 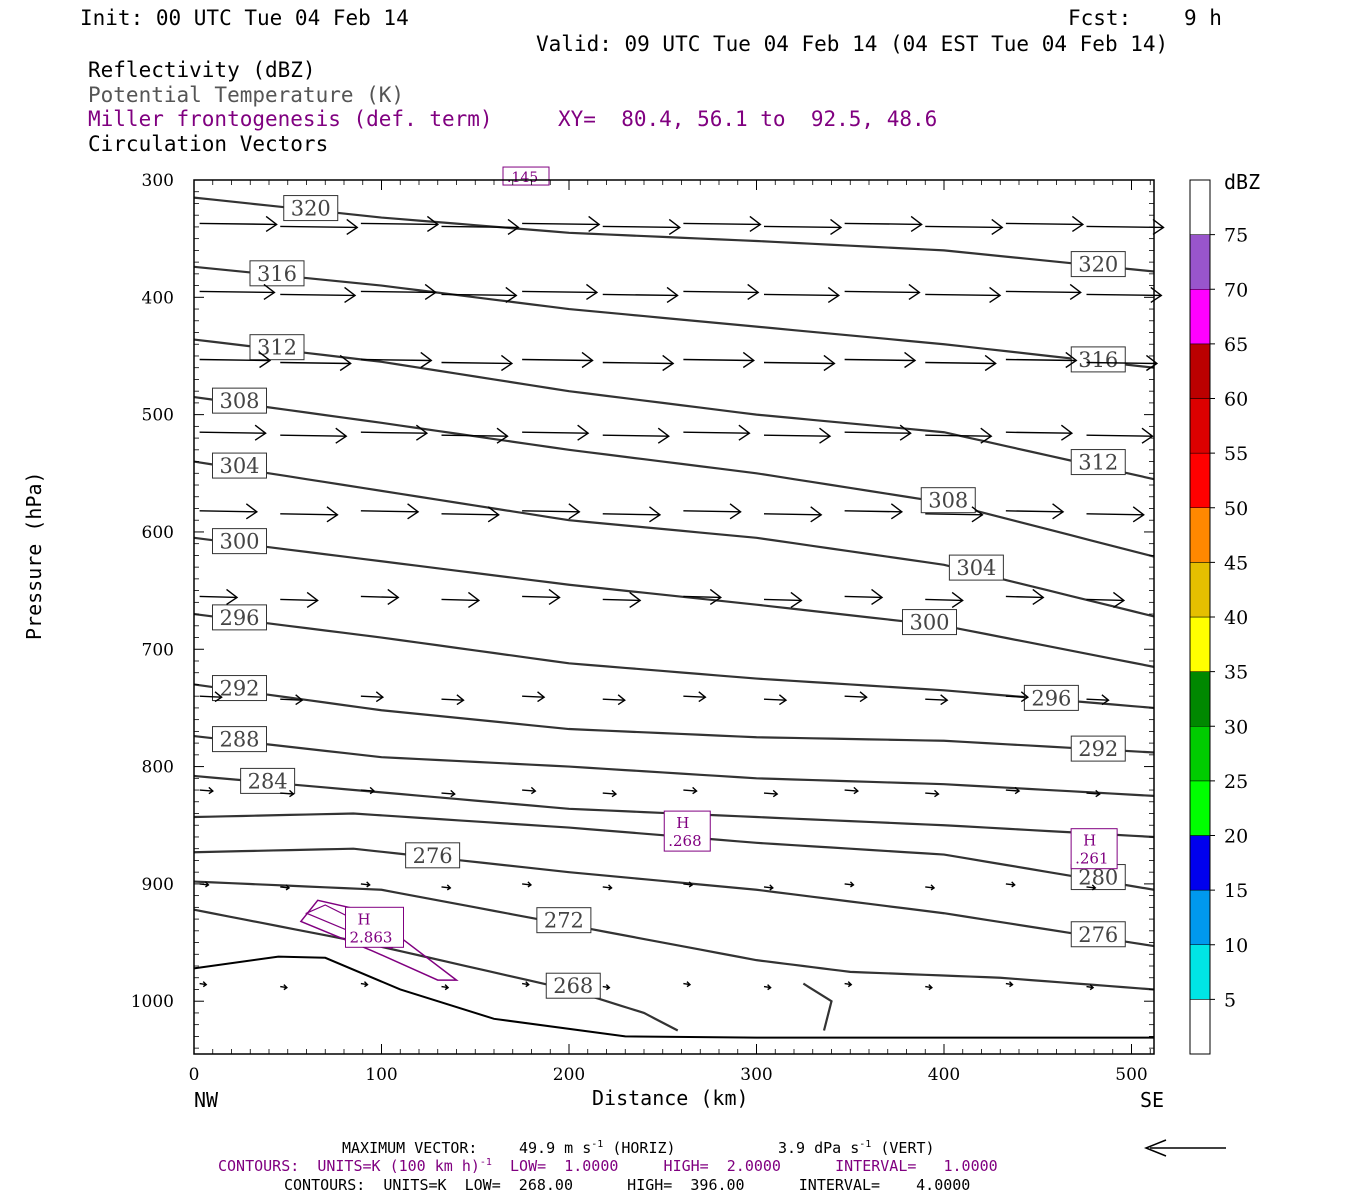 What do you see at coordinates (290, 119) in the screenshot?
I see `field-frontogenesis: Miller frontogenesis (def. term)` at bounding box center [290, 119].